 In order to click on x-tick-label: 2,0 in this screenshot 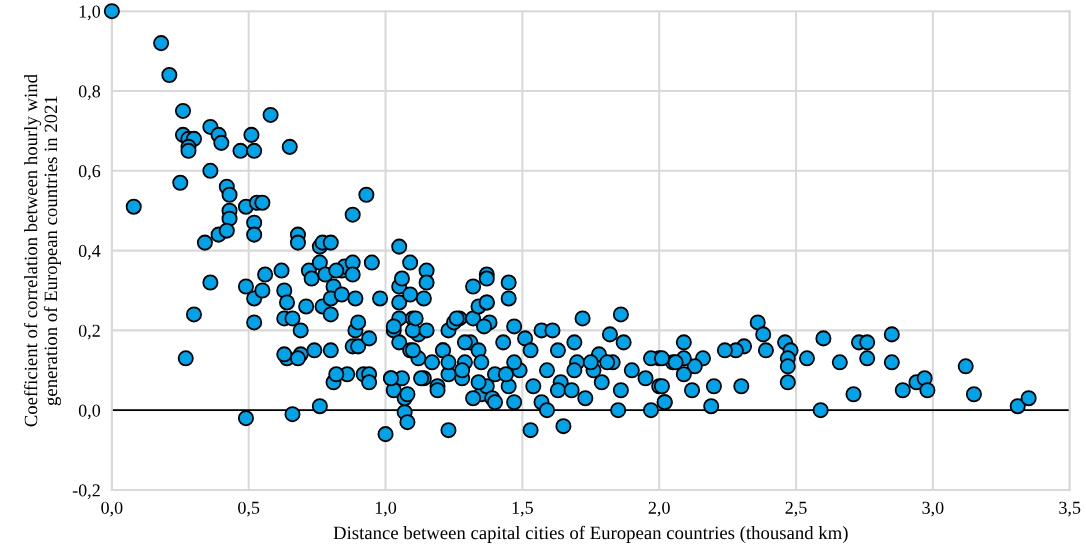, I will do `click(659, 509)`.